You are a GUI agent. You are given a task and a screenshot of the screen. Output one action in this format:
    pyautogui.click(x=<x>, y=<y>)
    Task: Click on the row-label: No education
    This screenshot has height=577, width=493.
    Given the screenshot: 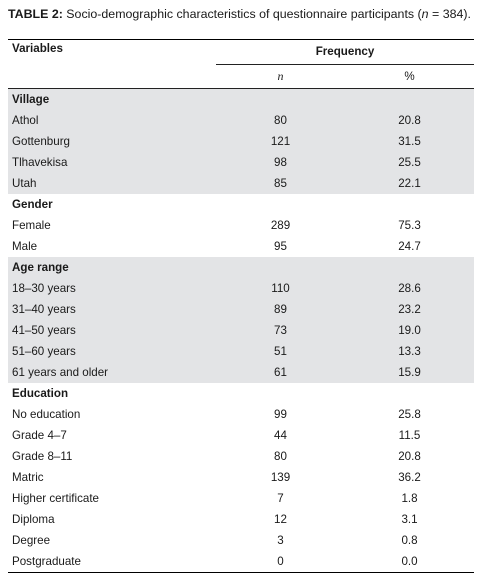 What is the action you would take?
    pyautogui.click(x=46, y=414)
    